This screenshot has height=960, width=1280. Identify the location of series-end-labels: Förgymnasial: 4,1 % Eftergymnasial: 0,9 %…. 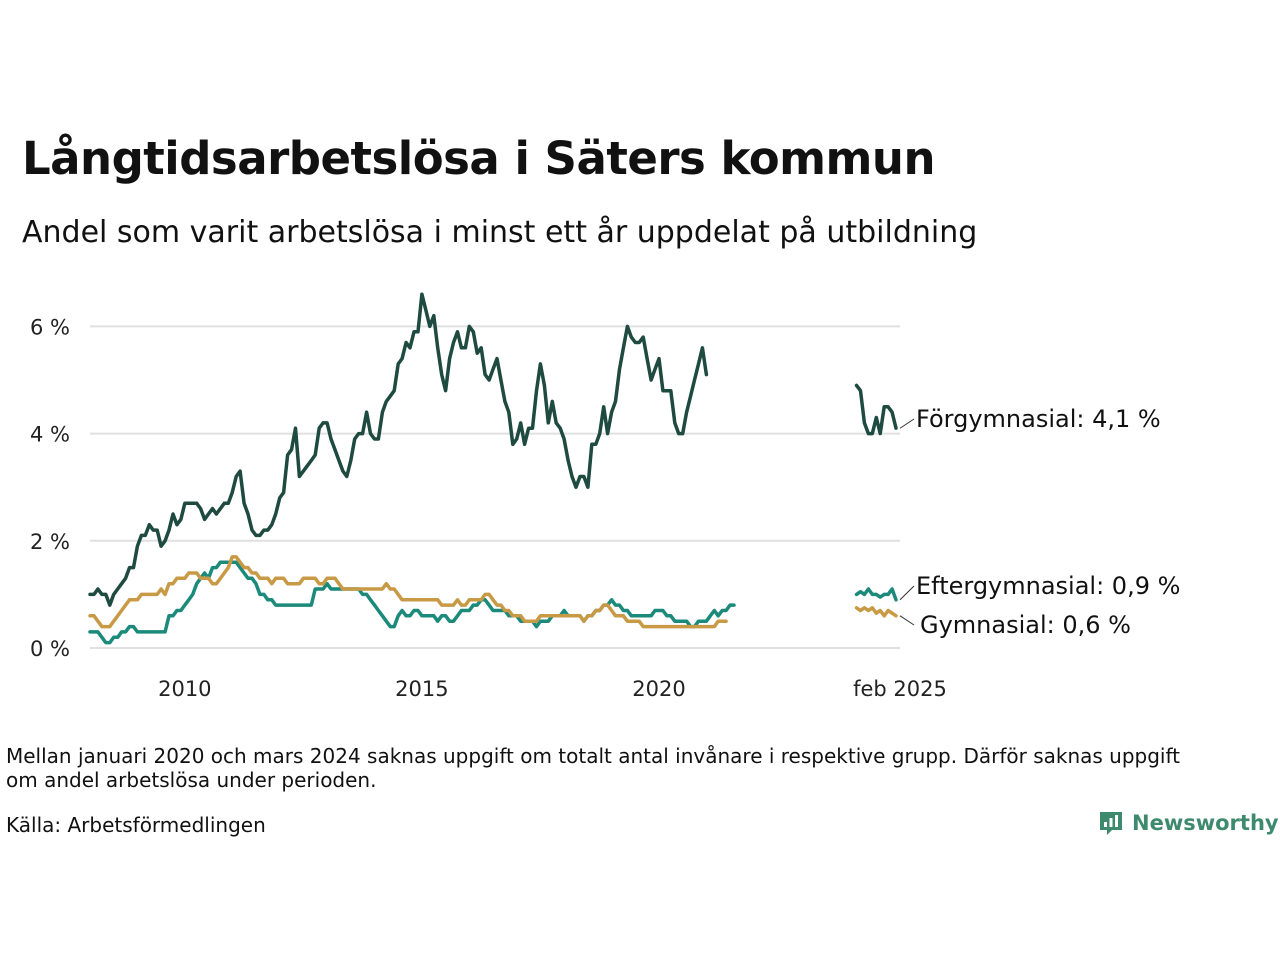
(1039, 522).